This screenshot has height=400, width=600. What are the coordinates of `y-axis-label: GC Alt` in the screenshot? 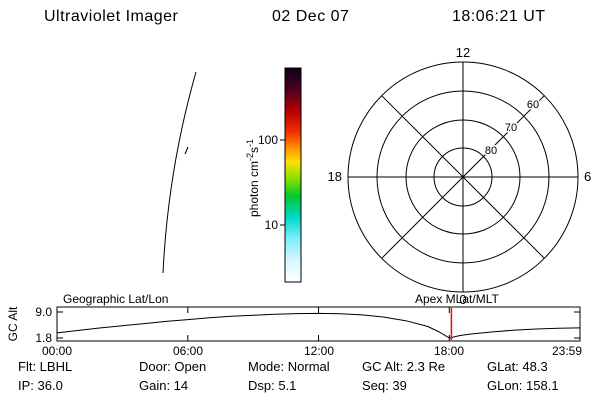 It's located at (13, 323).